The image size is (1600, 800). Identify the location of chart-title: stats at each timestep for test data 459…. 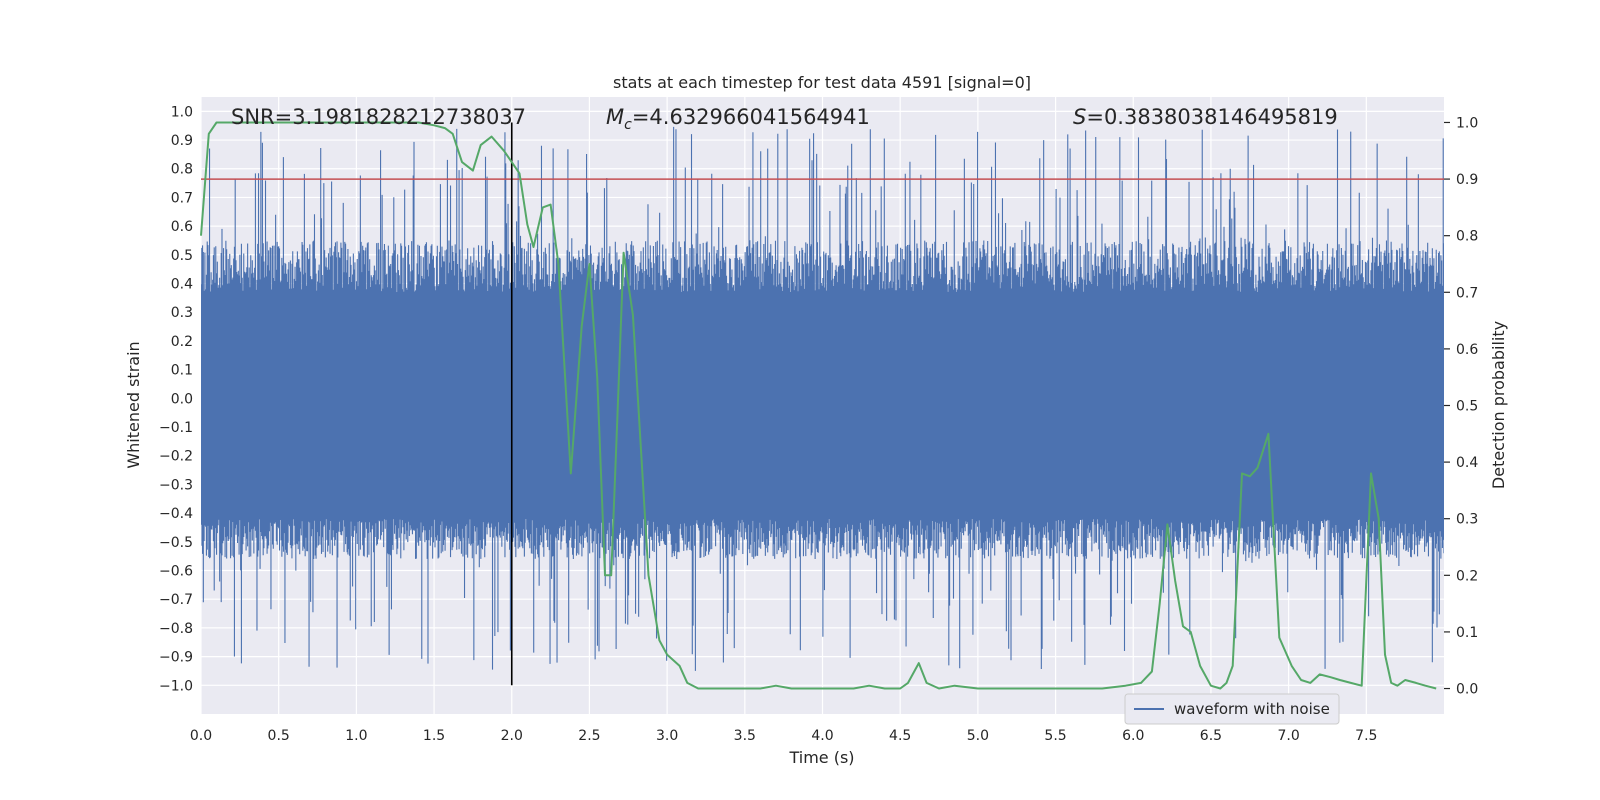
(822, 82).